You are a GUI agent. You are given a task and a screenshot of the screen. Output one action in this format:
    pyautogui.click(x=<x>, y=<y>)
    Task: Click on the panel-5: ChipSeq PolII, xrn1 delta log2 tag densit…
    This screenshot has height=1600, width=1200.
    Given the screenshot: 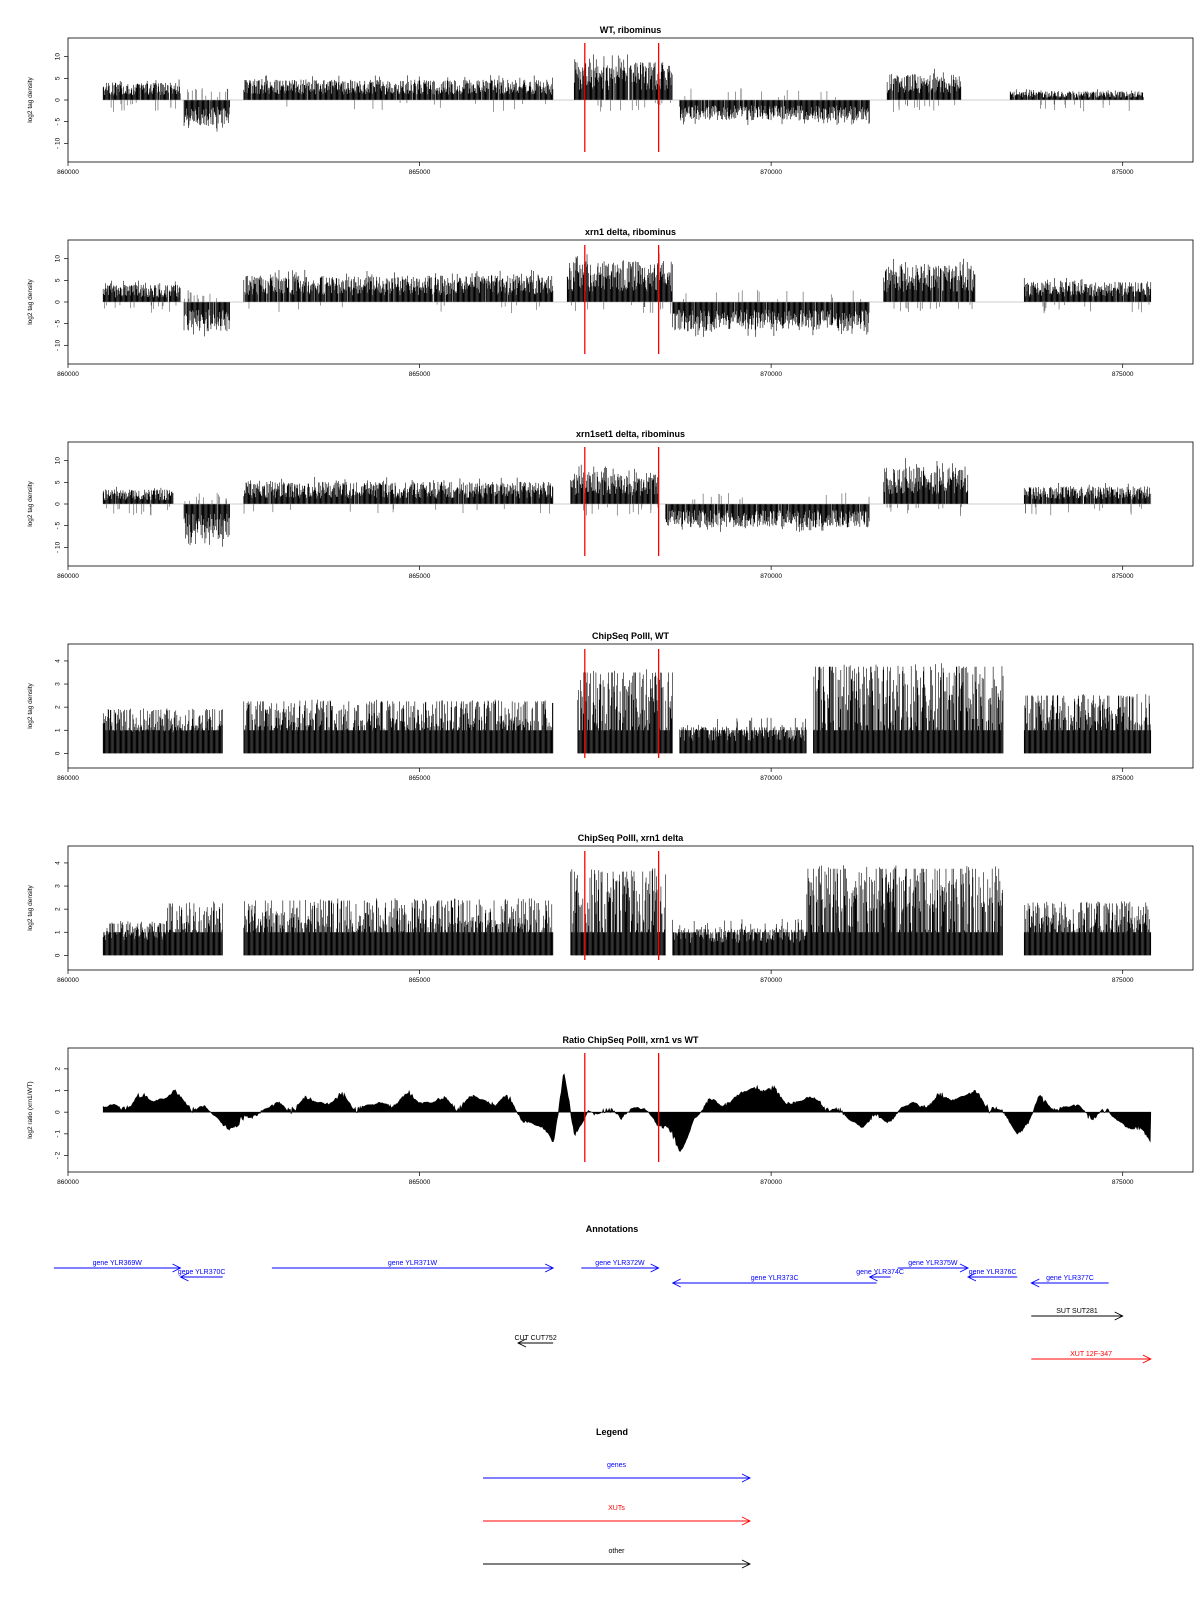 What is the action you would take?
    pyautogui.click(x=610, y=908)
    